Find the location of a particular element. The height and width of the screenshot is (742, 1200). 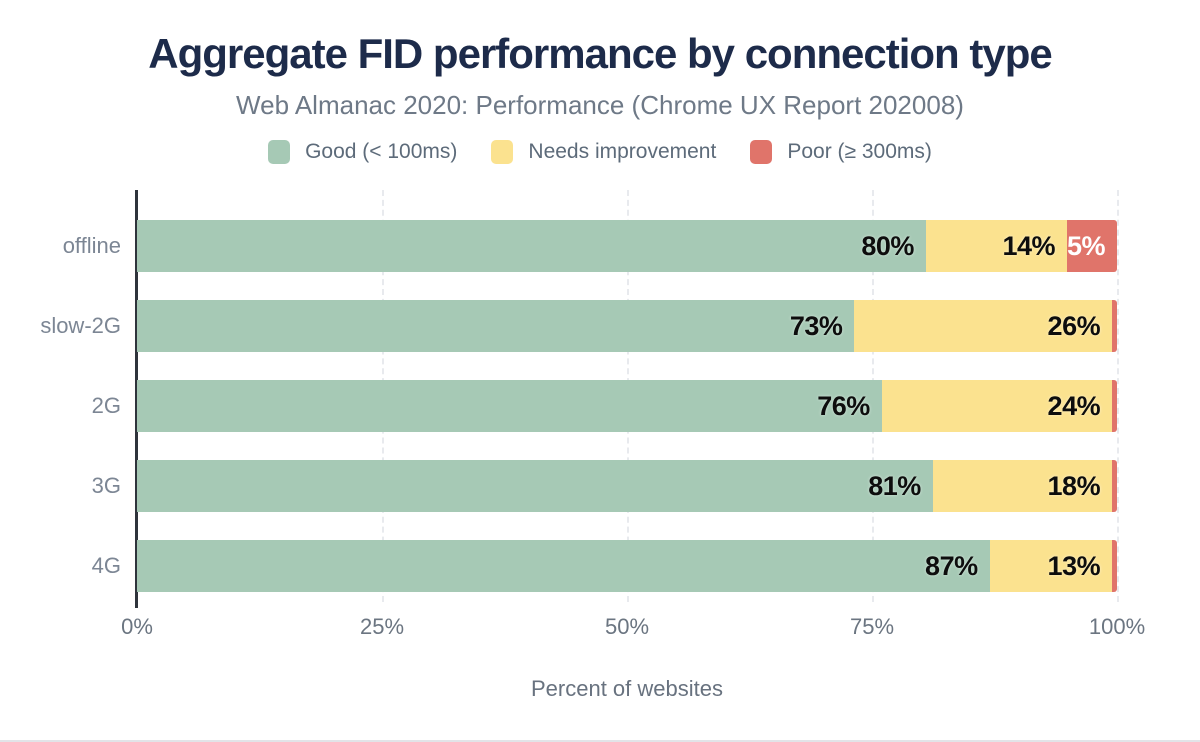

bar-row-offline: offline 80% 14% 5% is located at coordinates (590, 246).